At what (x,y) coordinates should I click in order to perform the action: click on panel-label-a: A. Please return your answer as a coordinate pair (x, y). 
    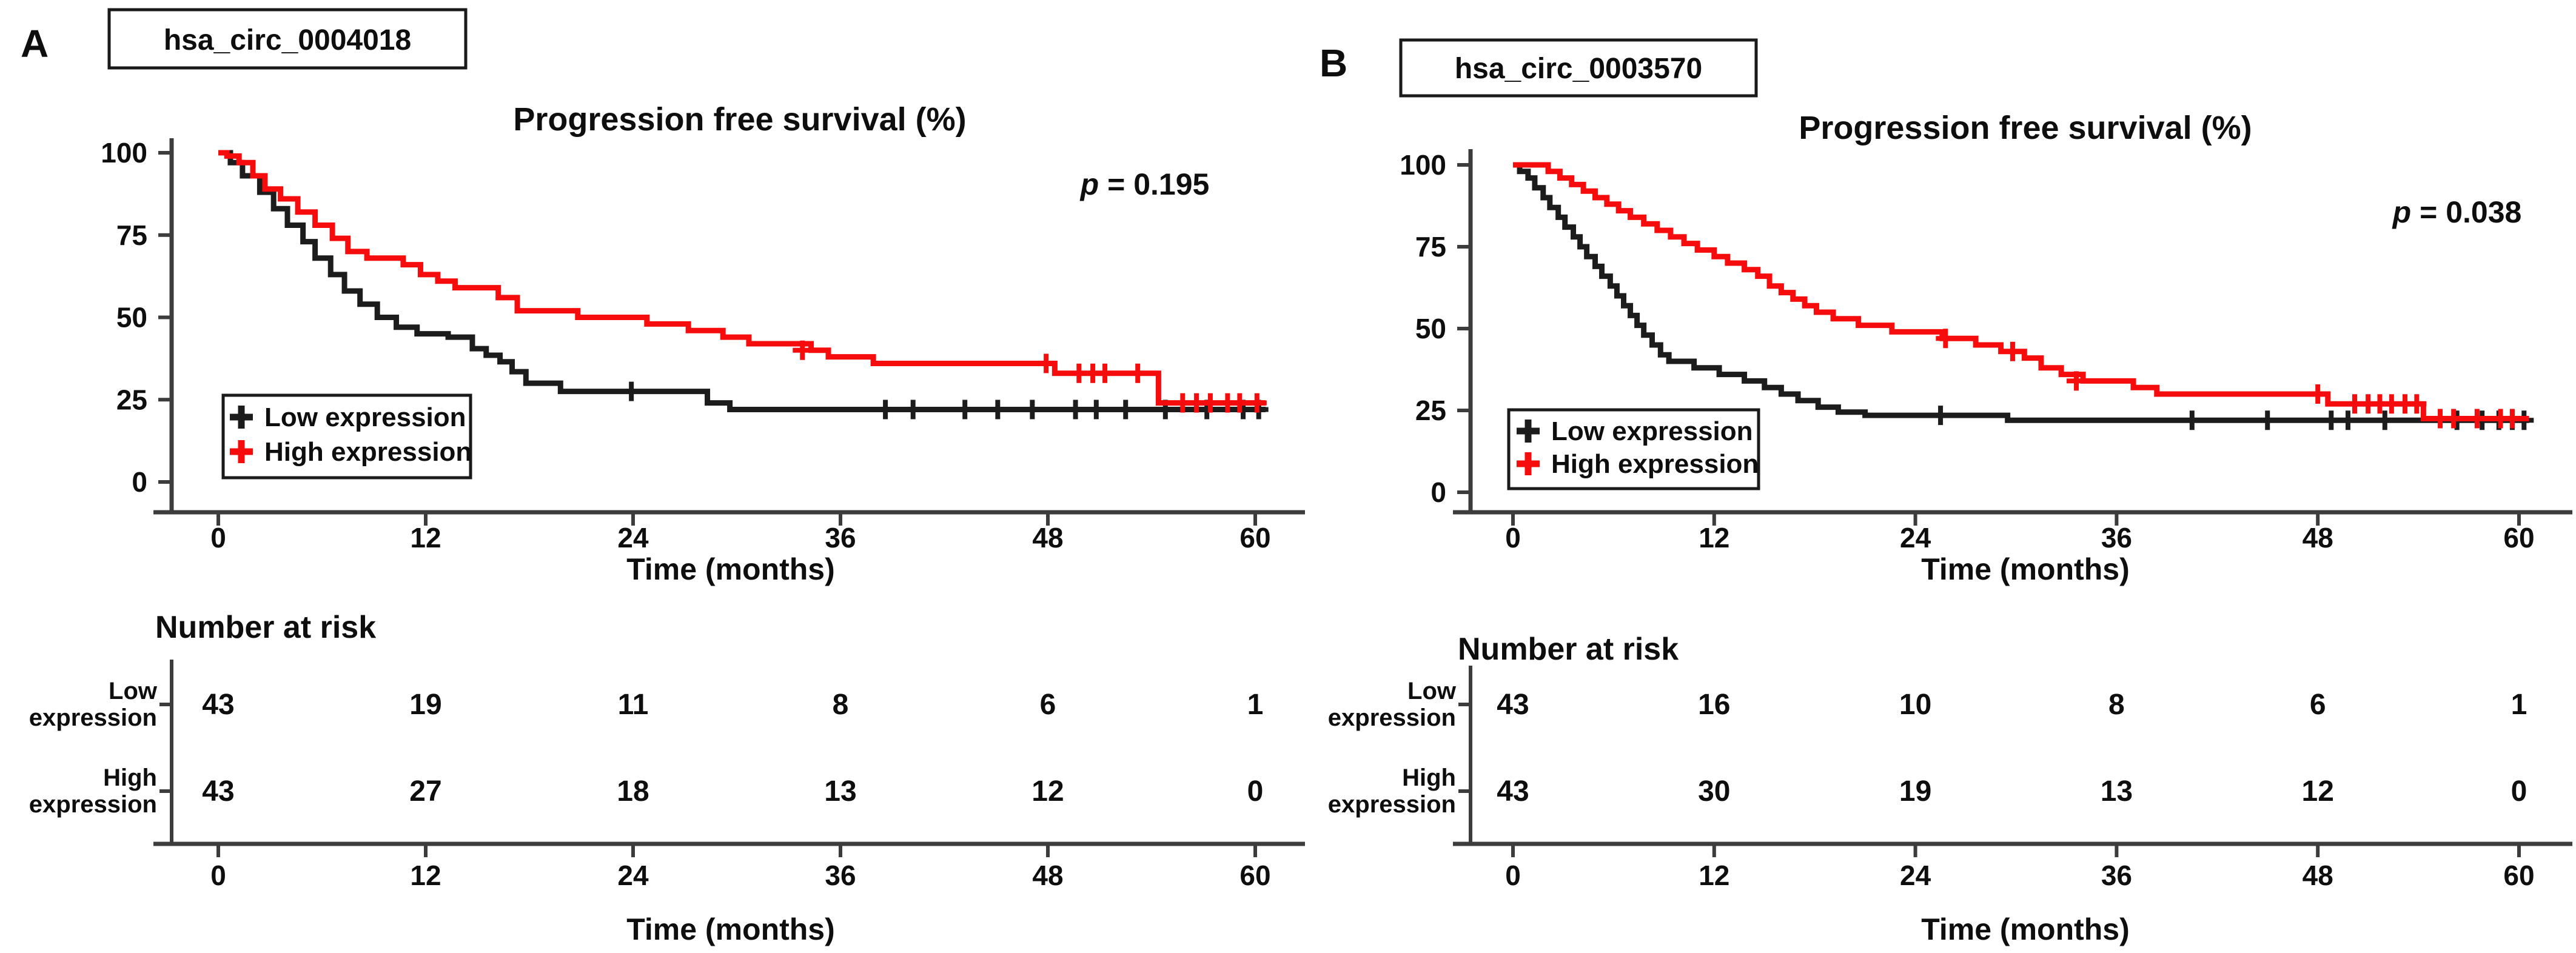
    Looking at the image, I should click on (35, 43).